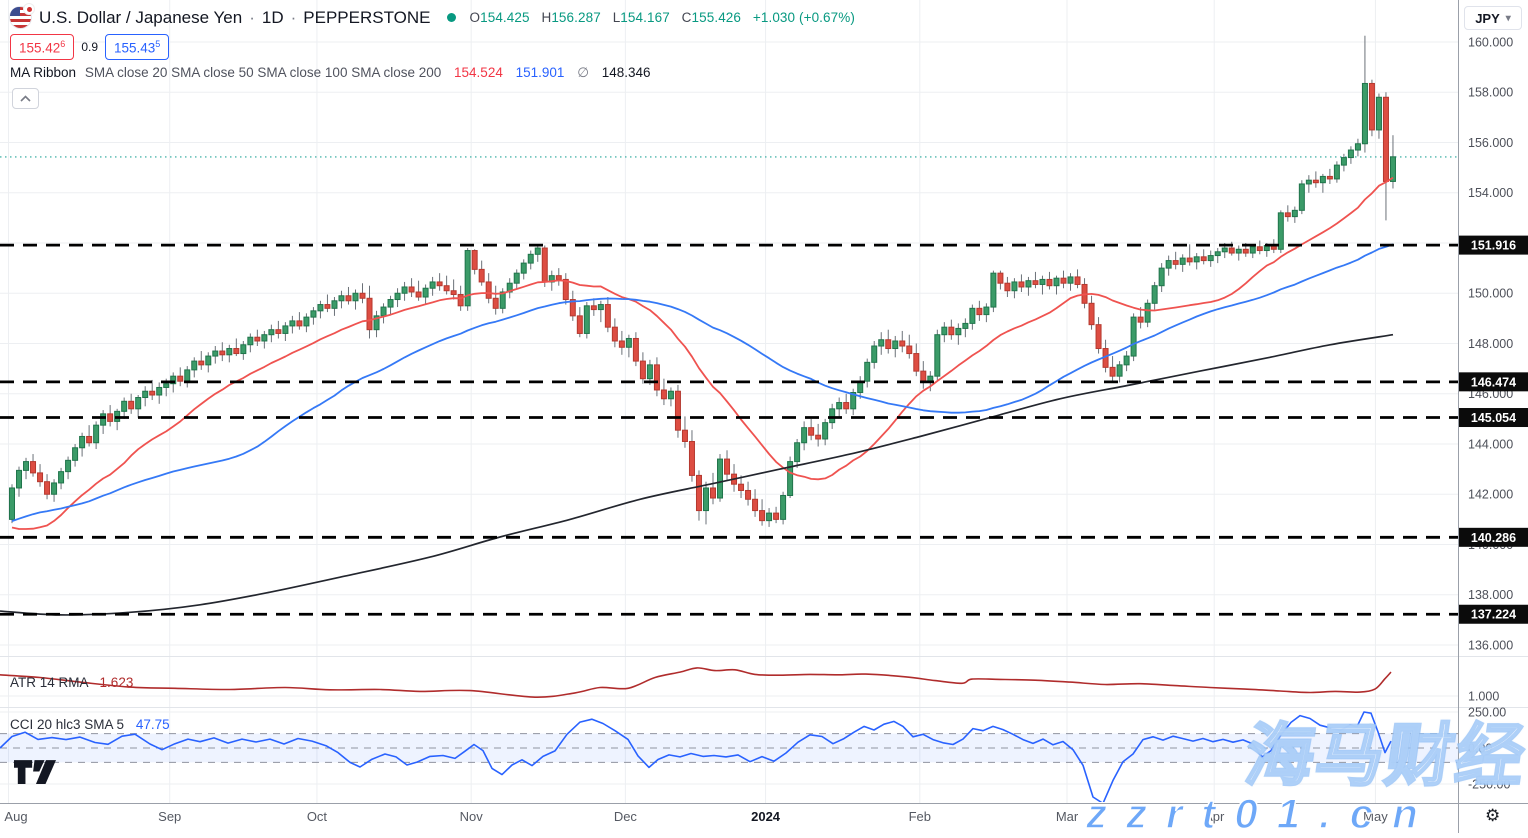 The image size is (1528, 838). What do you see at coordinates (1490, 143) in the screenshot?
I see `price-tick-label: 156.000` at bounding box center [1490, 143].